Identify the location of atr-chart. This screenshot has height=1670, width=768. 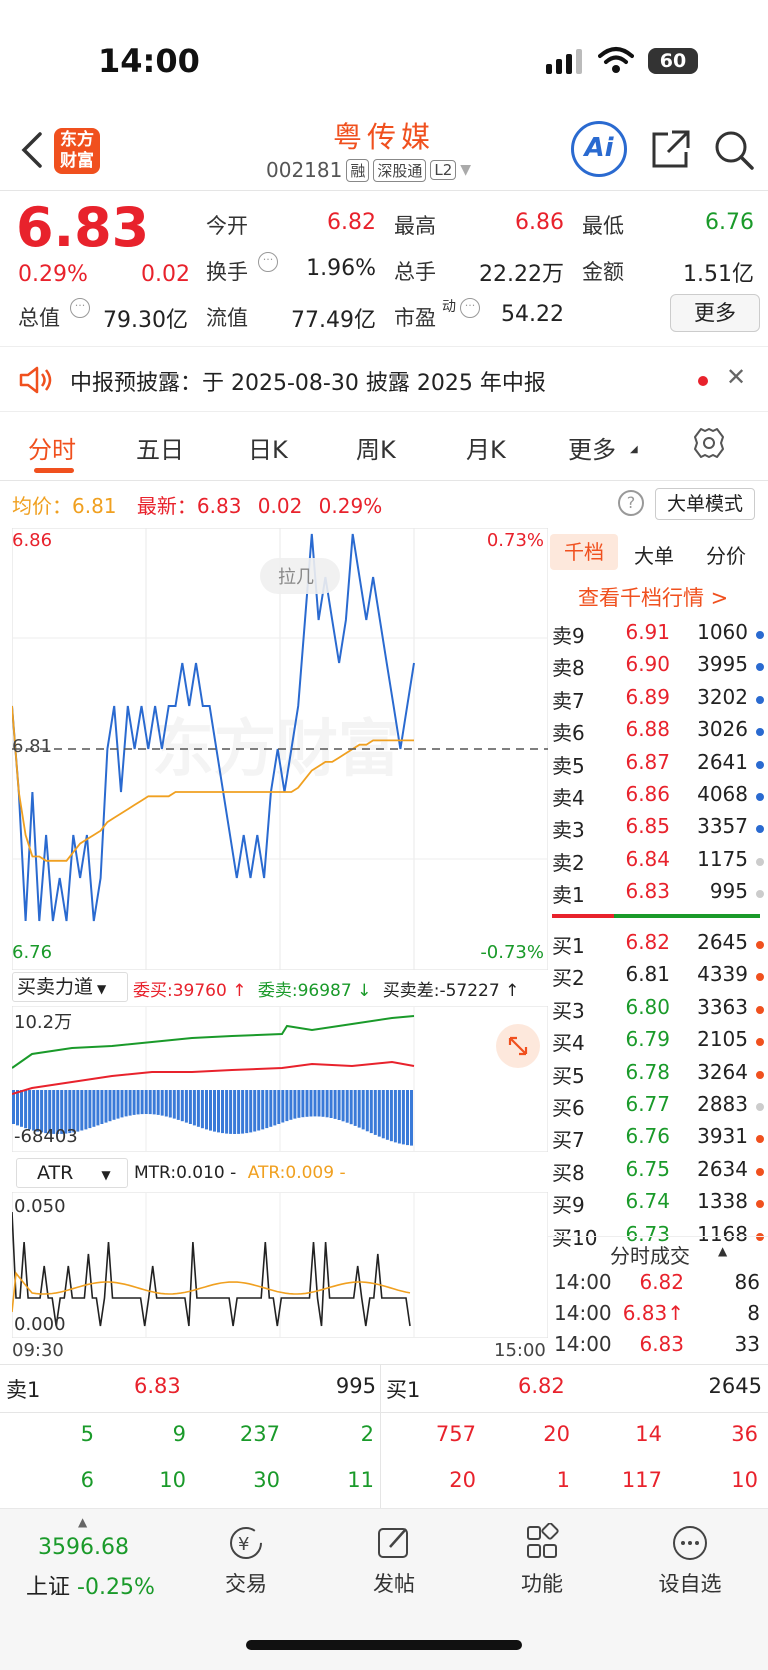
(280, 1265).